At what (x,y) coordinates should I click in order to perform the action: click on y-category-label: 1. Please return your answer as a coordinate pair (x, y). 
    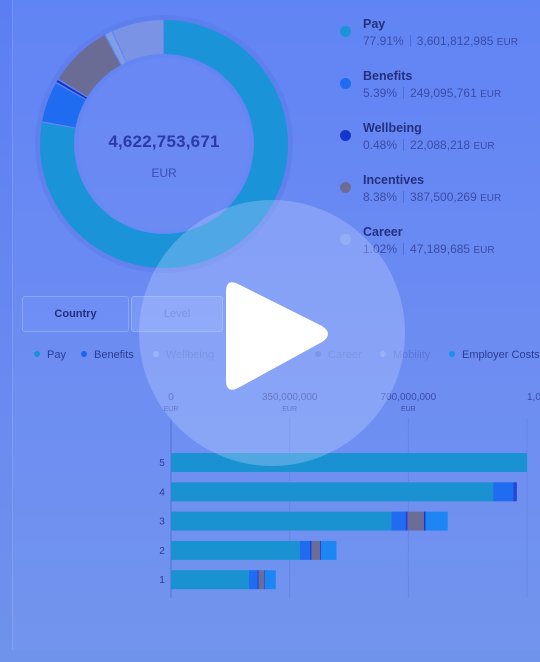
    Looking at the image, I should click on (162, 580).